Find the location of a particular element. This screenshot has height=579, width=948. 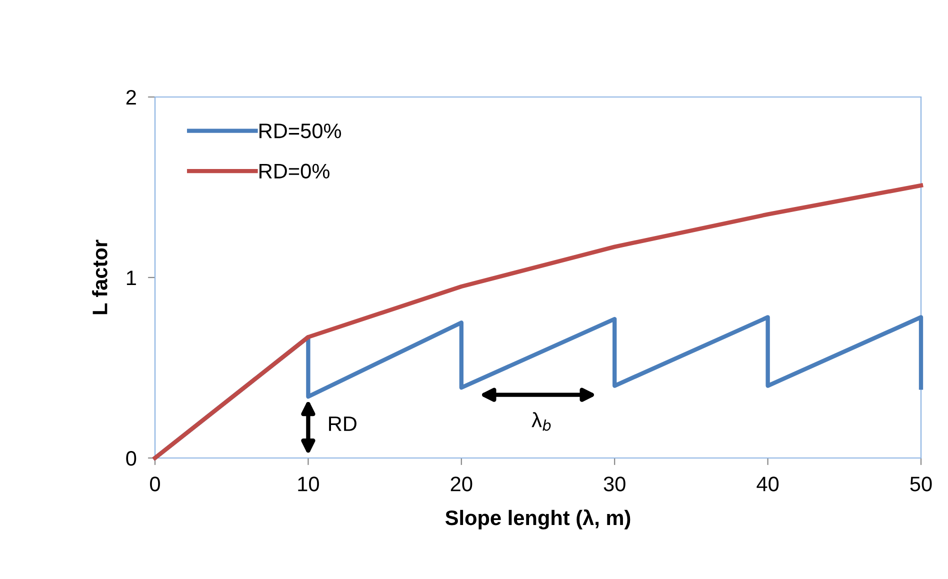

legend-label: RD=50% is located at coordinates (301, 131).